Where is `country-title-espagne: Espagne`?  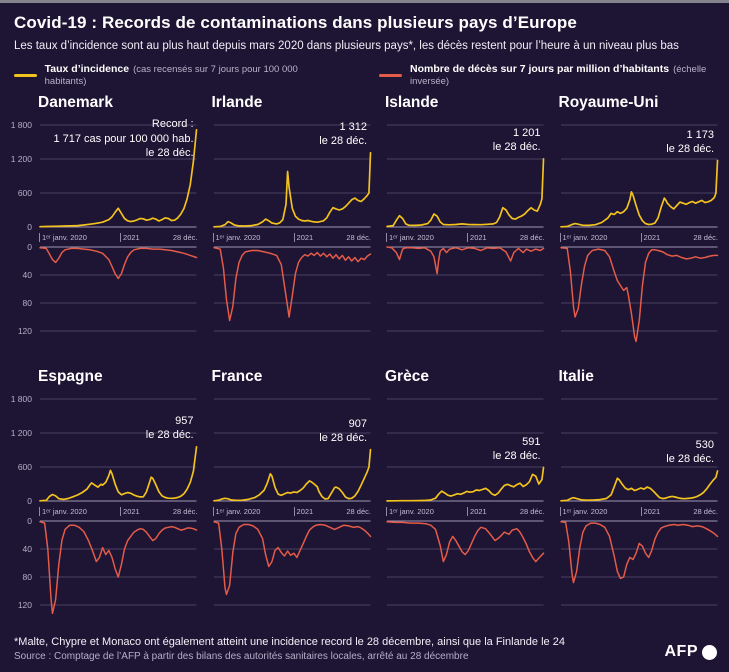 country-title-espagne: Espagne is located at coordinates (70, 376).